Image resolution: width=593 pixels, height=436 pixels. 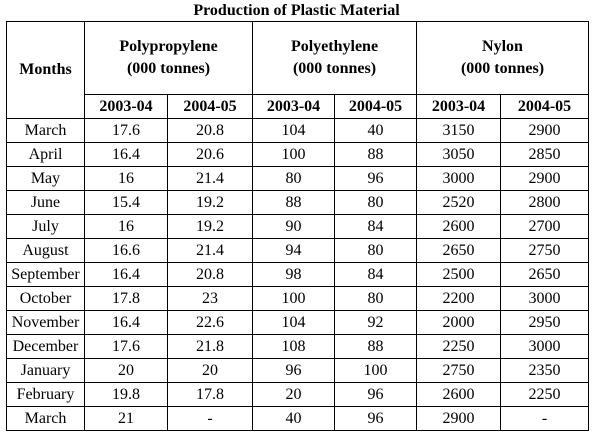 I want to click on value-cell: 15.4, so click(x=126, y=202).